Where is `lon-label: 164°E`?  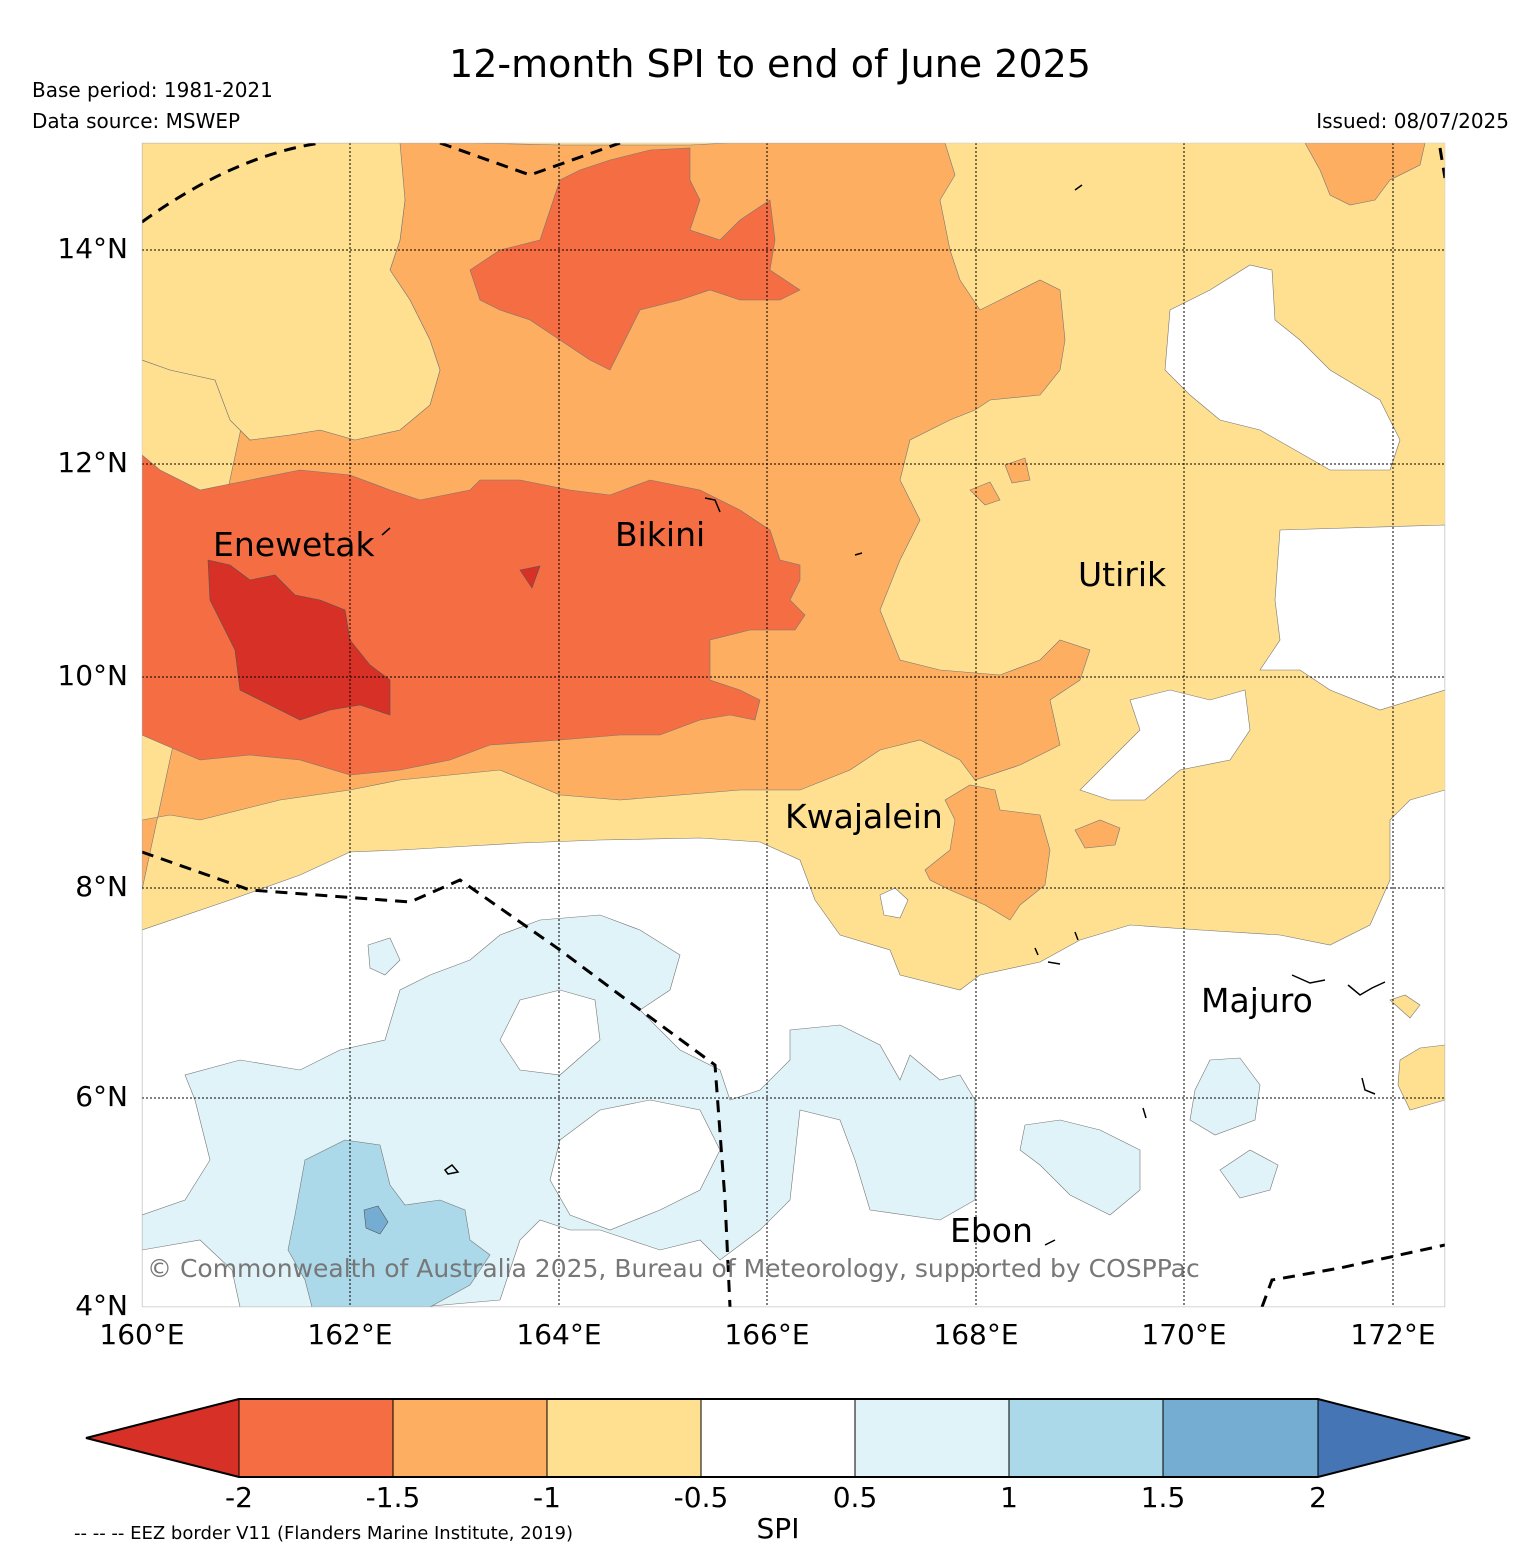 lon-label: 164°E is located at coordinates (559, 1334).